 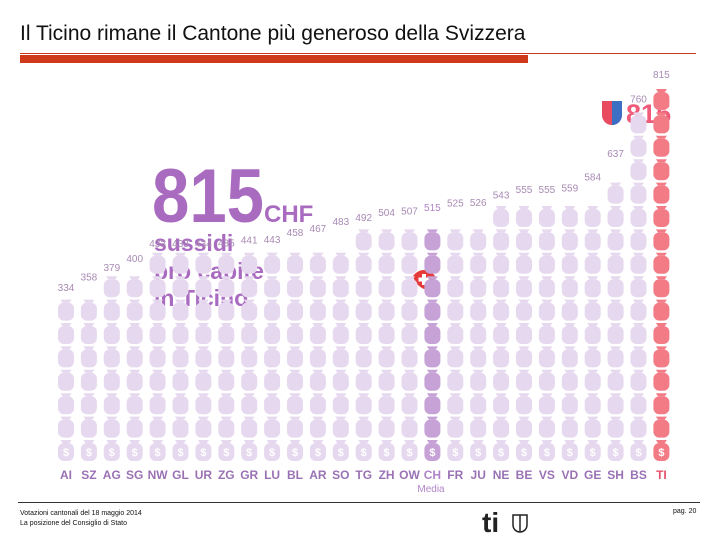 What do you see at coordinates (88, 380) in the screenshot?
I see `bar-sz: $` at bounding box center [88, 380].